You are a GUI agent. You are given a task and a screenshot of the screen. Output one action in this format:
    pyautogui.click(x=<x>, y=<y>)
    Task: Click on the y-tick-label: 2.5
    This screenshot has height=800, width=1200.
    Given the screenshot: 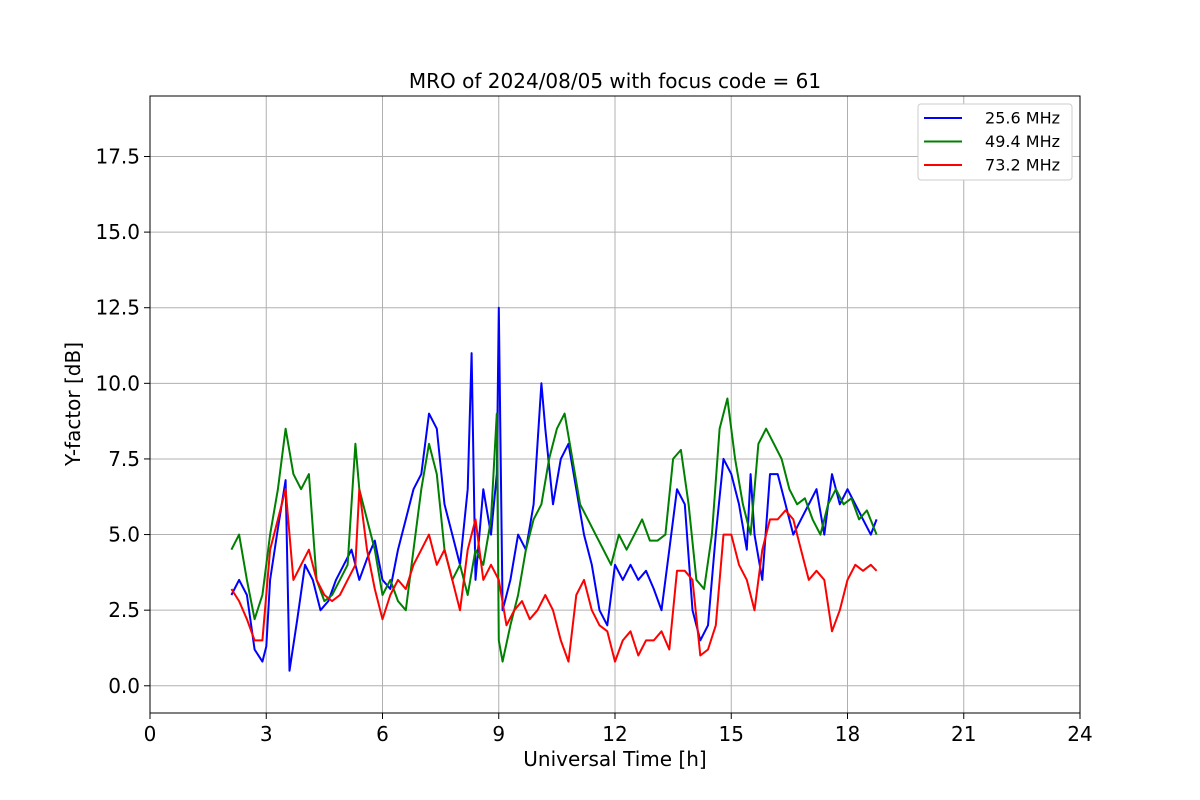 What is the action you would take?
    pyautogui.click(x=124, y=610)
    